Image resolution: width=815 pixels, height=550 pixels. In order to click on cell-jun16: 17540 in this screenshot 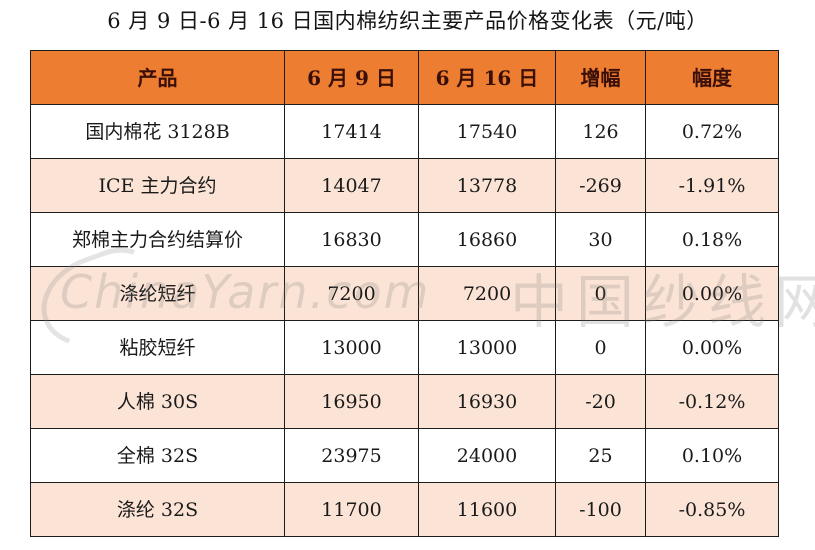, I will do `click(487, 131)`.